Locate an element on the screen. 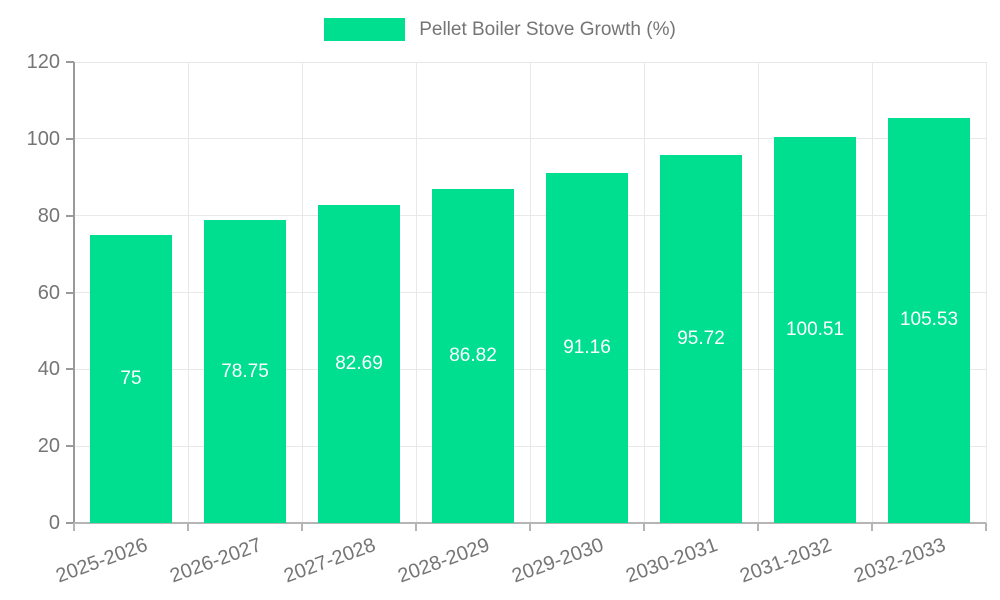 The height and width of the screenshot is (600, 1000). bar-value-label: 75 is located at coordinates (131, 378).